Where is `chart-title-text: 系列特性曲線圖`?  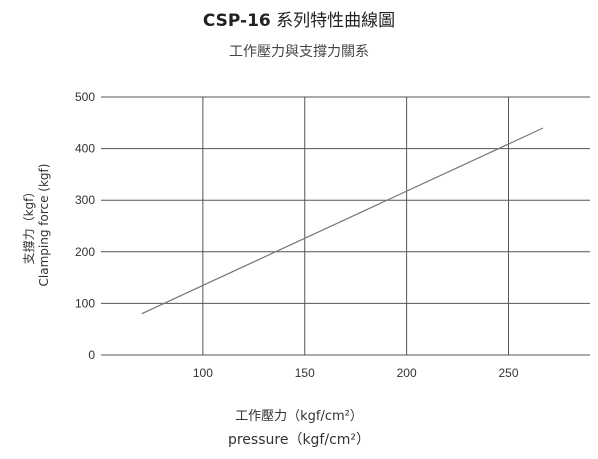
chart-title-text: 系列特性曲線圖 is located at coordinates (333, 21).